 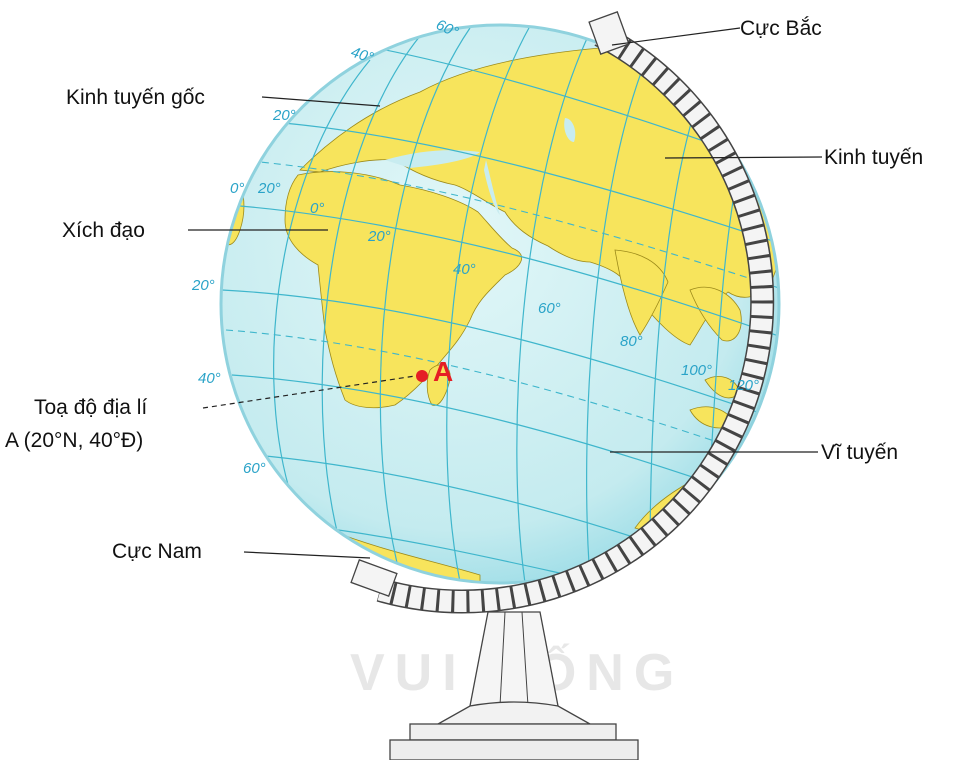 I want to click on point-a-label: A, so click(x=443, y=371).